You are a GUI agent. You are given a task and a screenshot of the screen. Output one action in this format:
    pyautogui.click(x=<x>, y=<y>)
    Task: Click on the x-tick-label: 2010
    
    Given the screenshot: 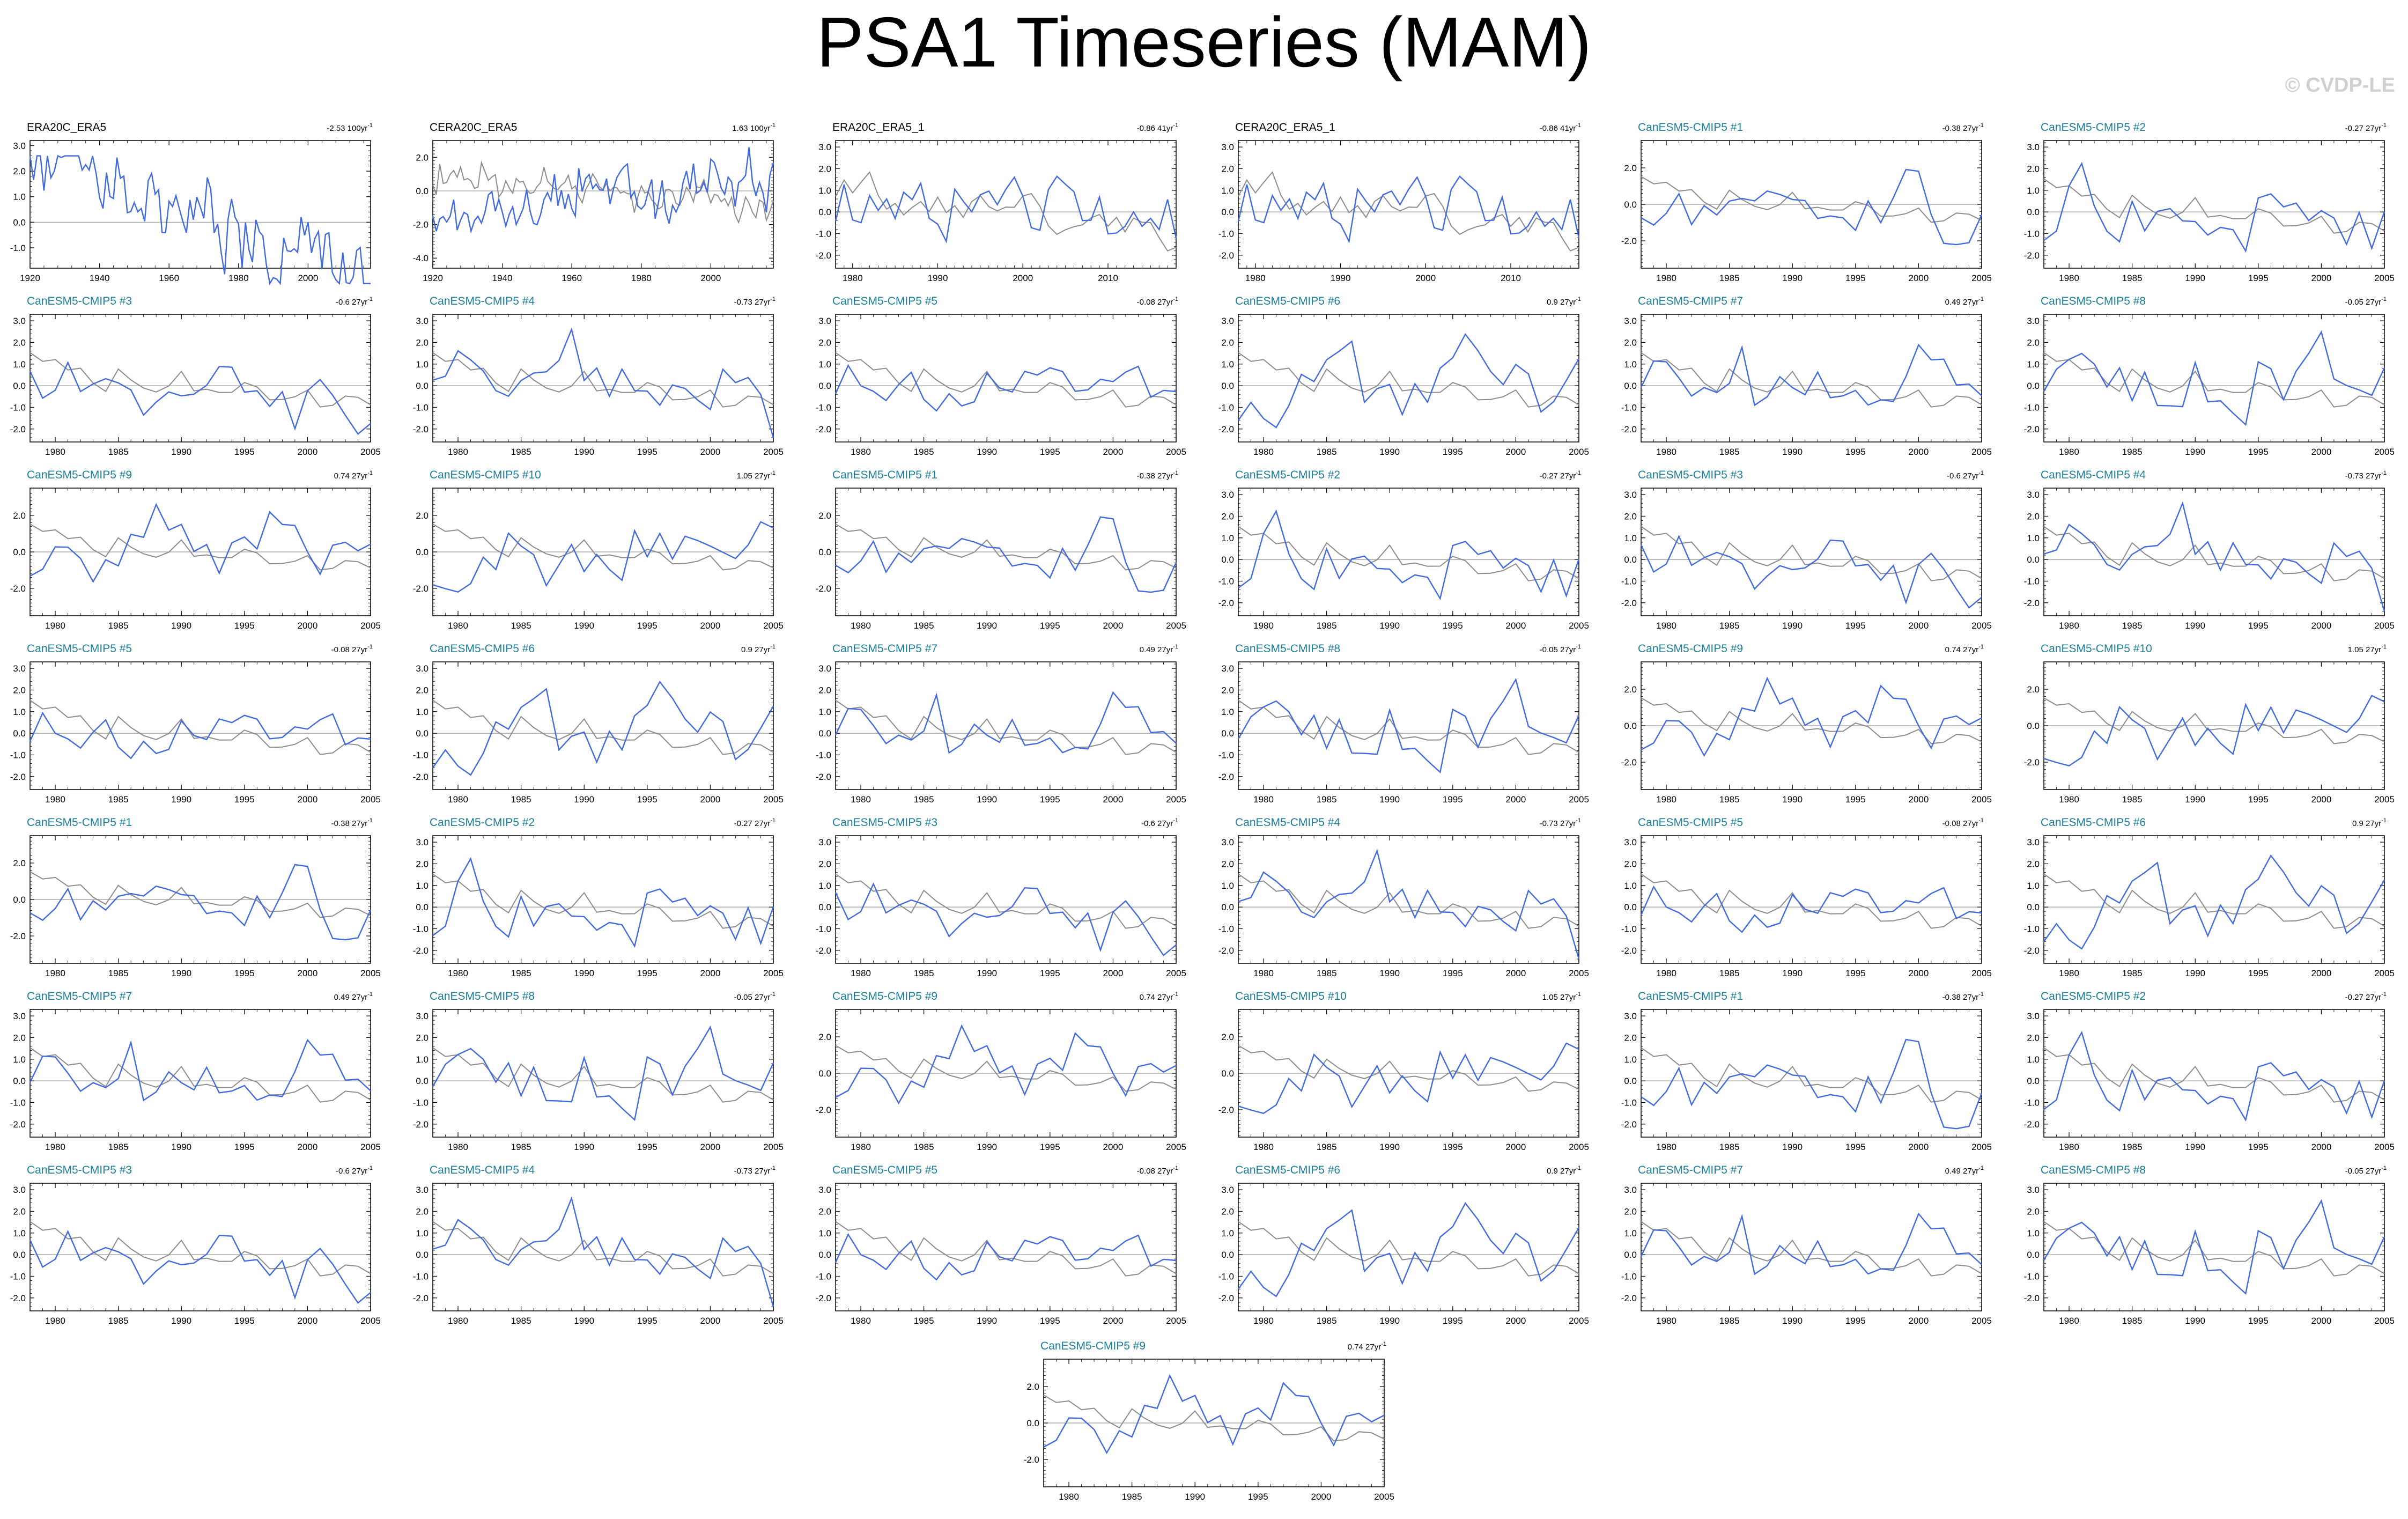 What is the action you would take?
    pyautogui.click(x=1108, y=278)
    